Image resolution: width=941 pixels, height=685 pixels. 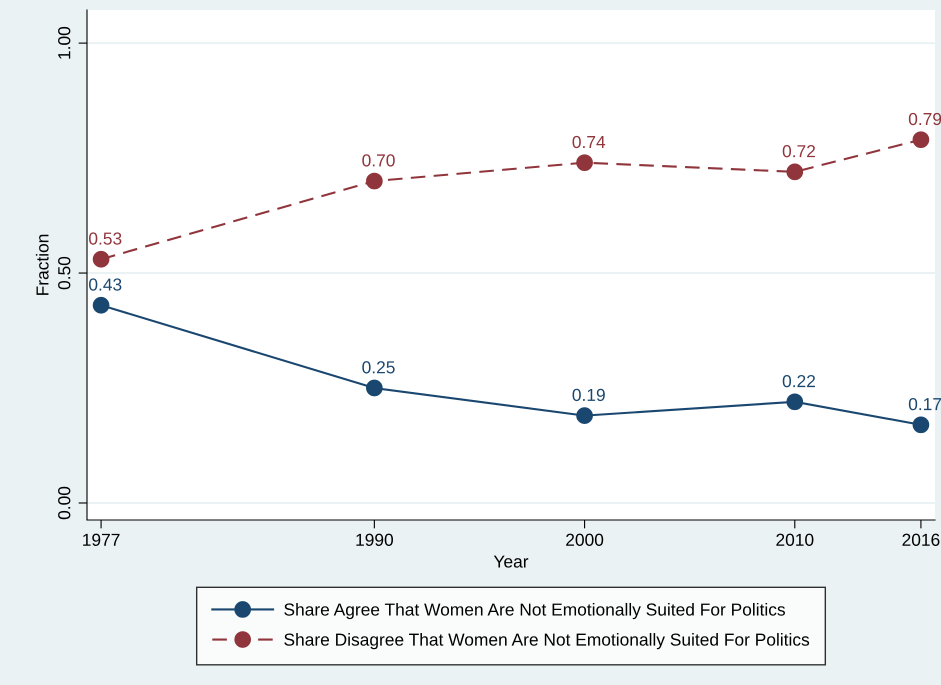 What do you see at coordinates (534, 611) in the screenshot?
I see `legend-label: Share Agree That Women Are Not Emotionally Suited For Politics` at bounding box center [534, 611].